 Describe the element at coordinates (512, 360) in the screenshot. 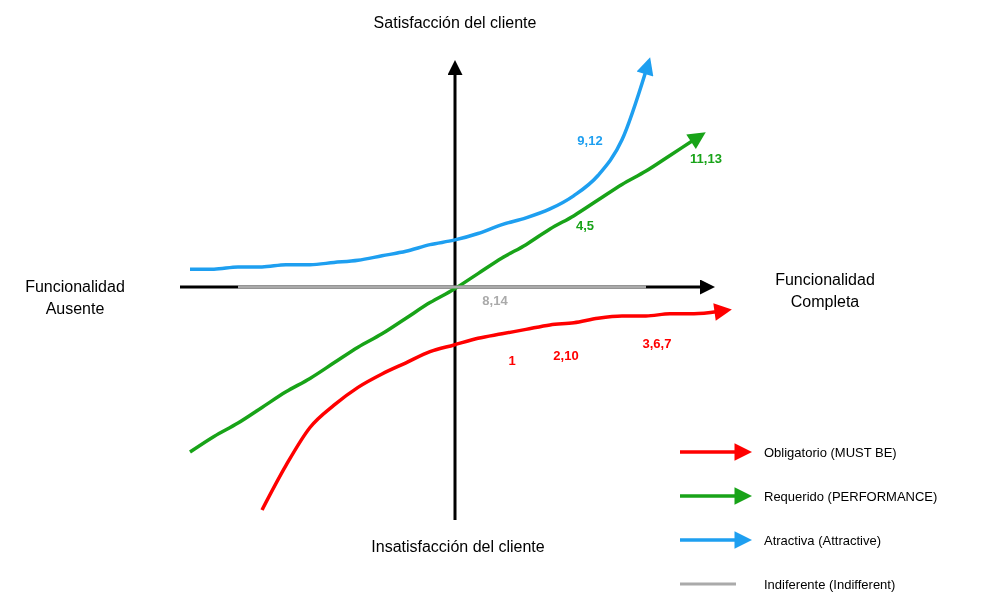

I see `annotation: 1` at that location.